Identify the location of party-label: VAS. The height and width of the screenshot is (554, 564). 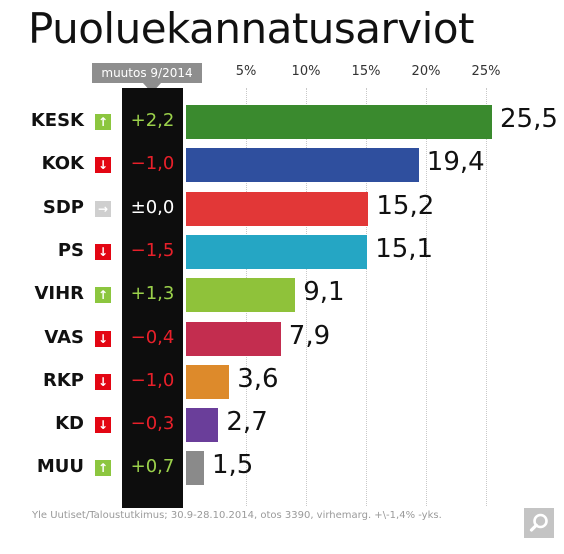
(64, 337).